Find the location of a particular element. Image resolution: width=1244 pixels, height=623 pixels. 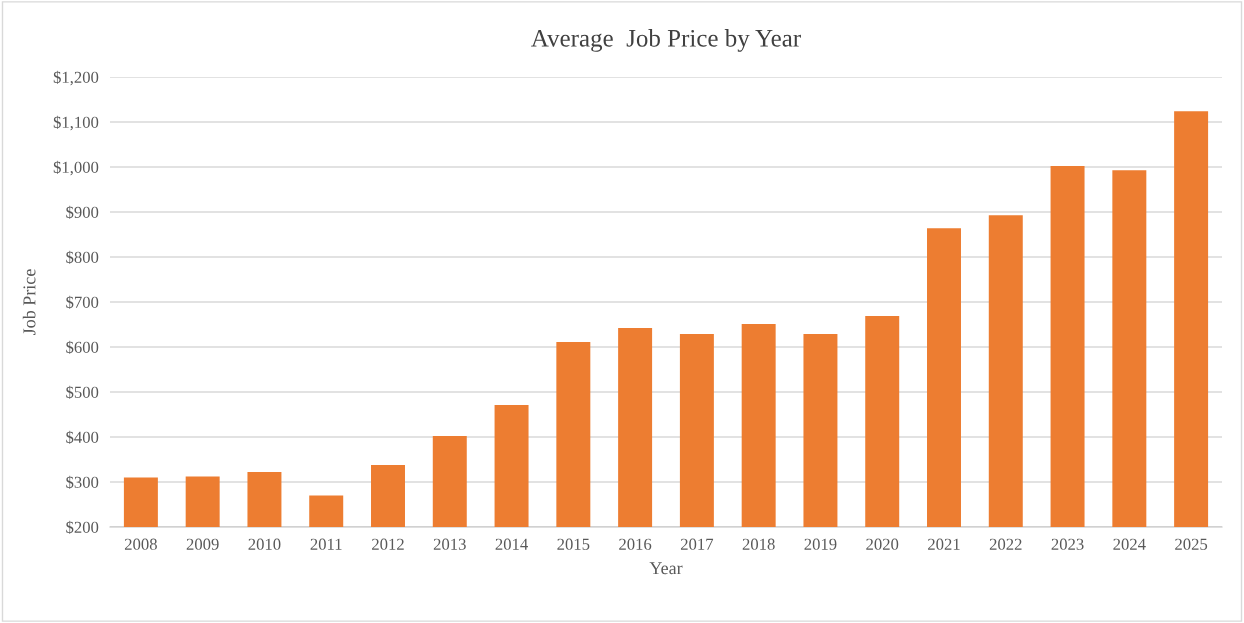

x-tick-label: 2015 is located at coordinates (573, 544).